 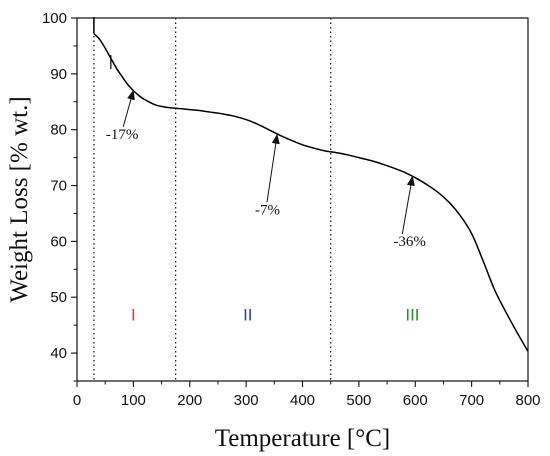 I want to click on x-tick-label: 0, so click(x=77, y=400).